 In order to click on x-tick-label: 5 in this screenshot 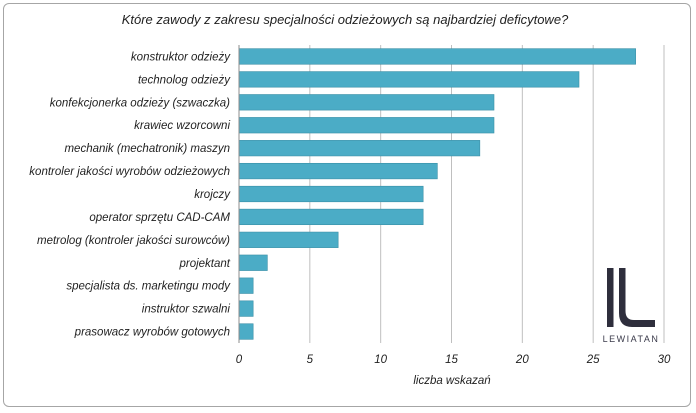, I will do `click(310, 360)`.